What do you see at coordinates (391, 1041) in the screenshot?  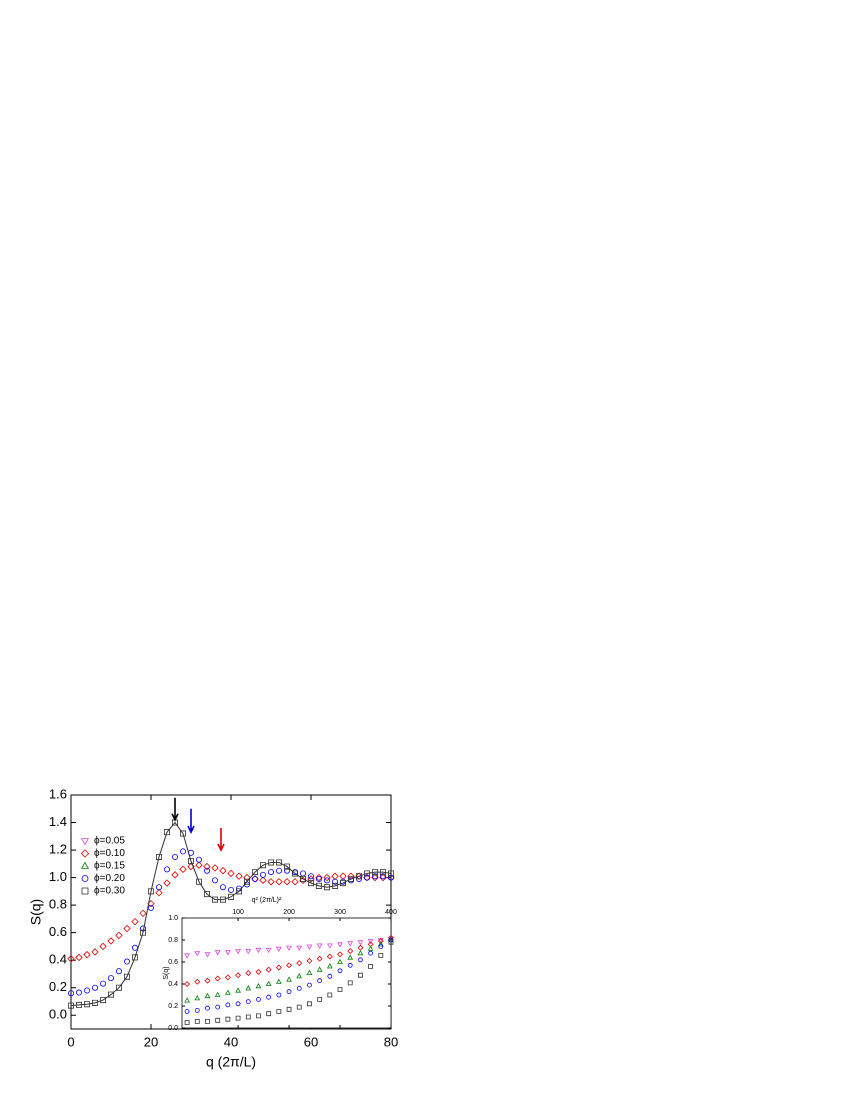 I see `x-tick-label: 80` at bounding box center [391, 1041].